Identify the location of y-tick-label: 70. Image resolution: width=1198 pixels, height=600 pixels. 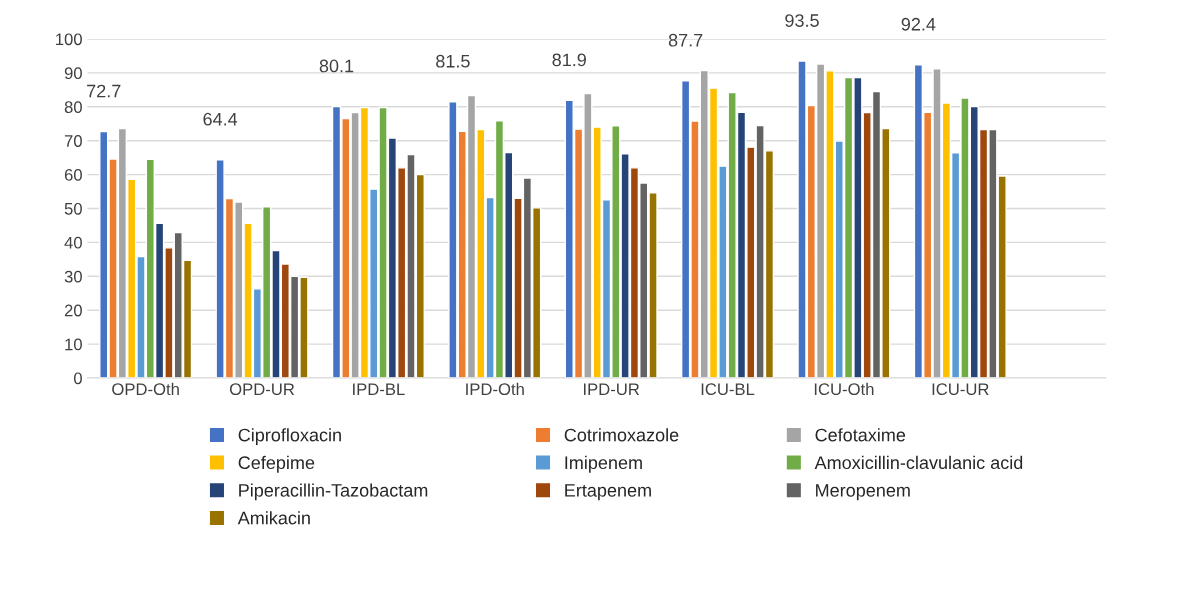
(73, 141).